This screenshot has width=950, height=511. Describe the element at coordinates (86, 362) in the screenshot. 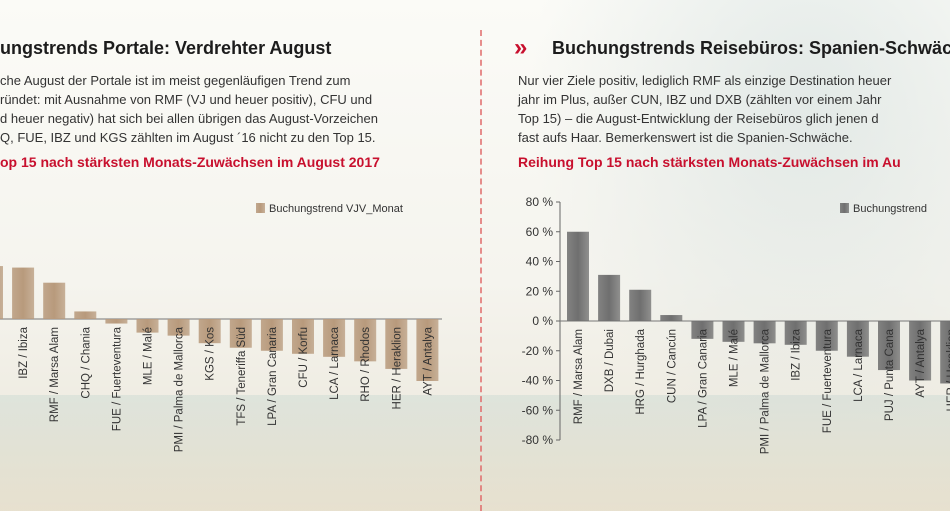

I see `x-tick-label: CHQ / Chania` at that location.